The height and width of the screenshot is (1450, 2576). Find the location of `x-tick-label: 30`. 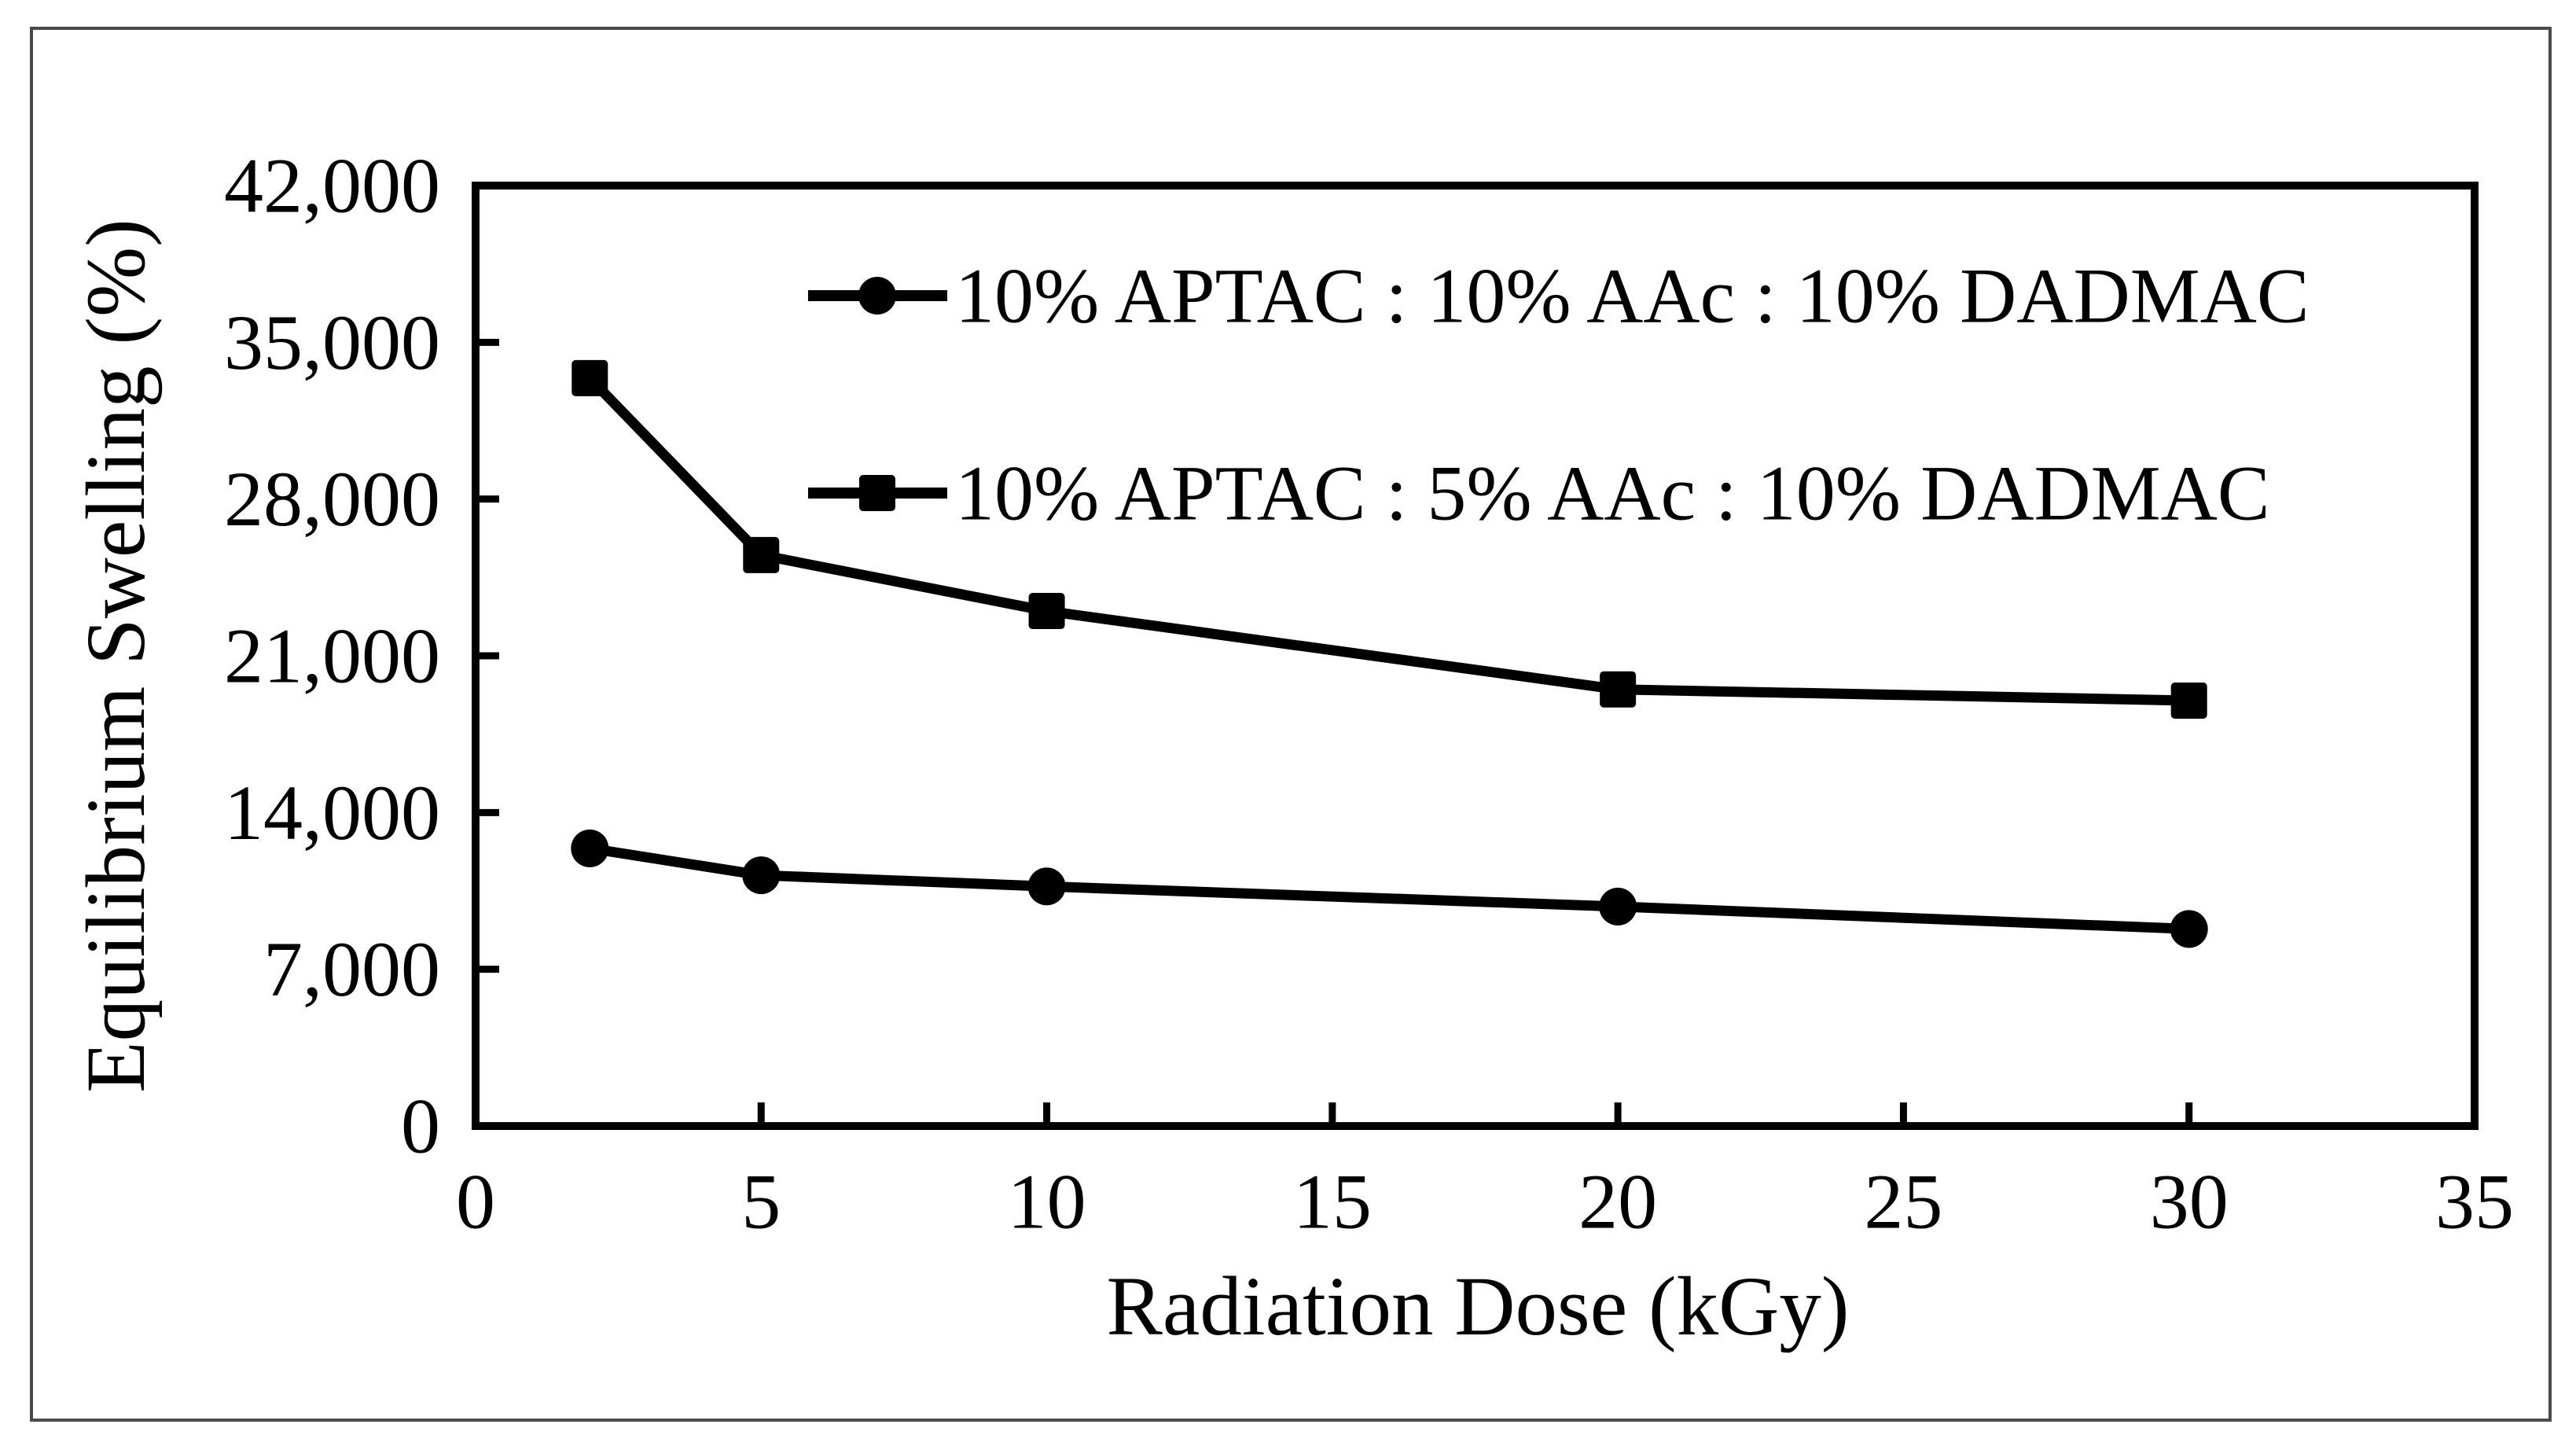

x-tick-label: 30 is located at coordinates (2189, 1202).